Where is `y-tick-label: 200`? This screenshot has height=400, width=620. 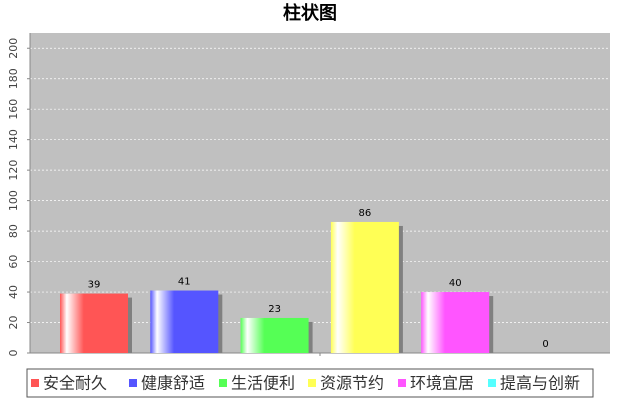 y-tick-label: 200 is located at coordinates (13, 48).